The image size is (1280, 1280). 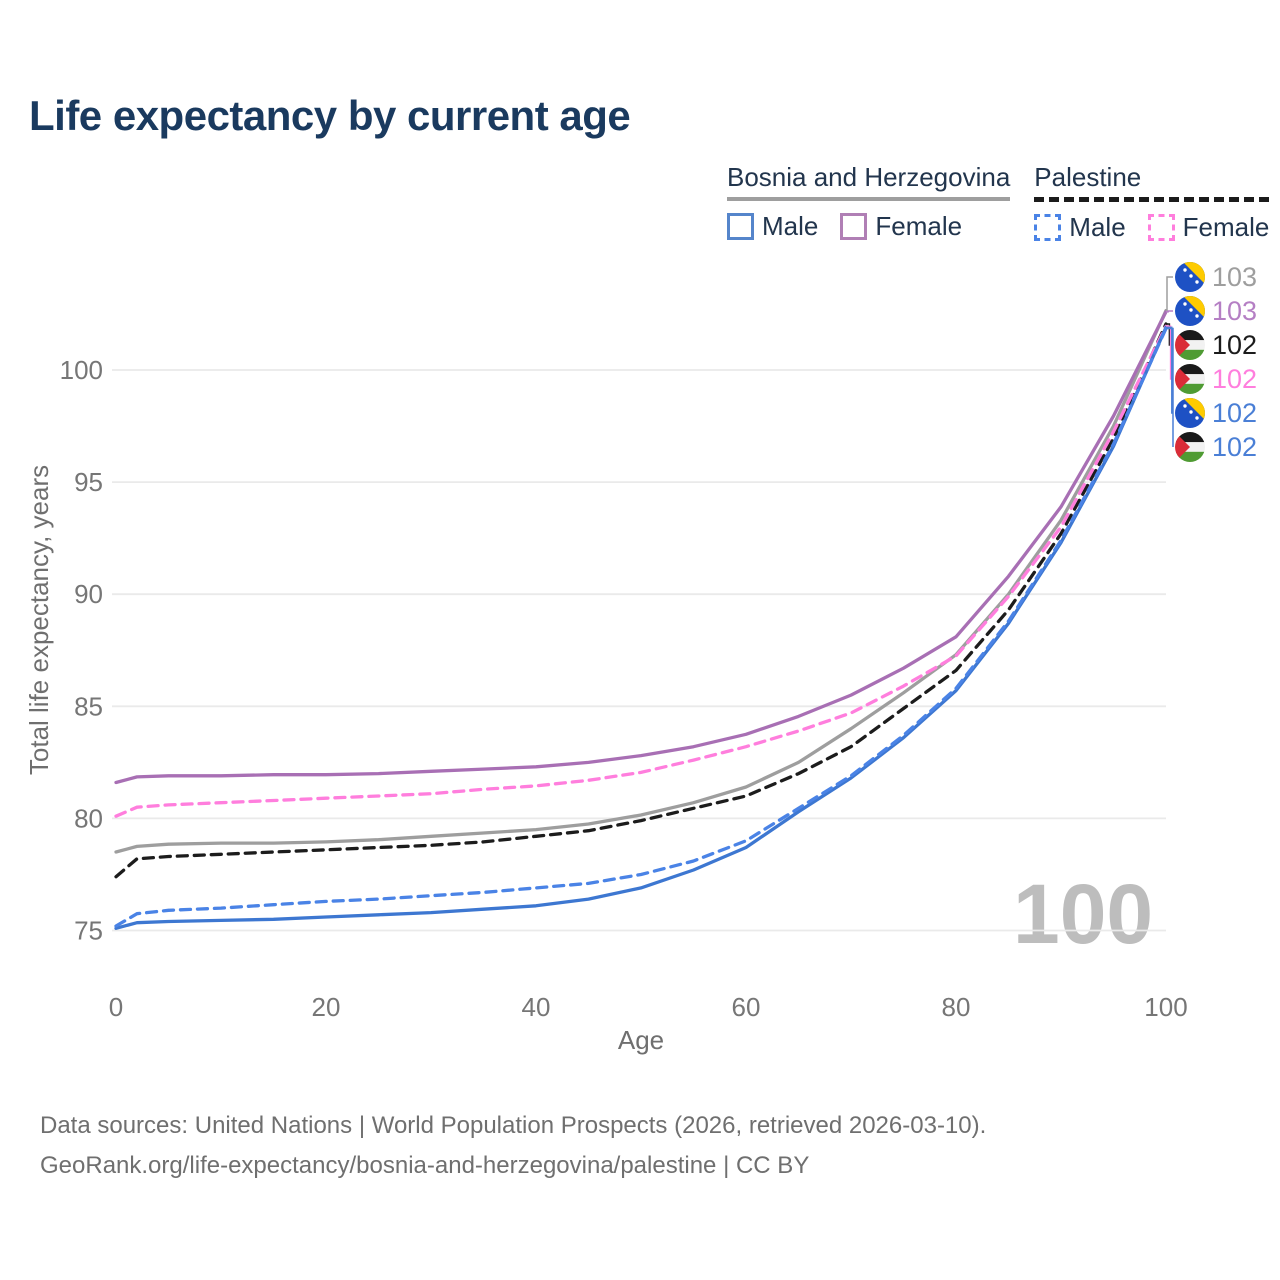 I want to click on legend-line-sample-dashed, so click(x=1152, y=199).